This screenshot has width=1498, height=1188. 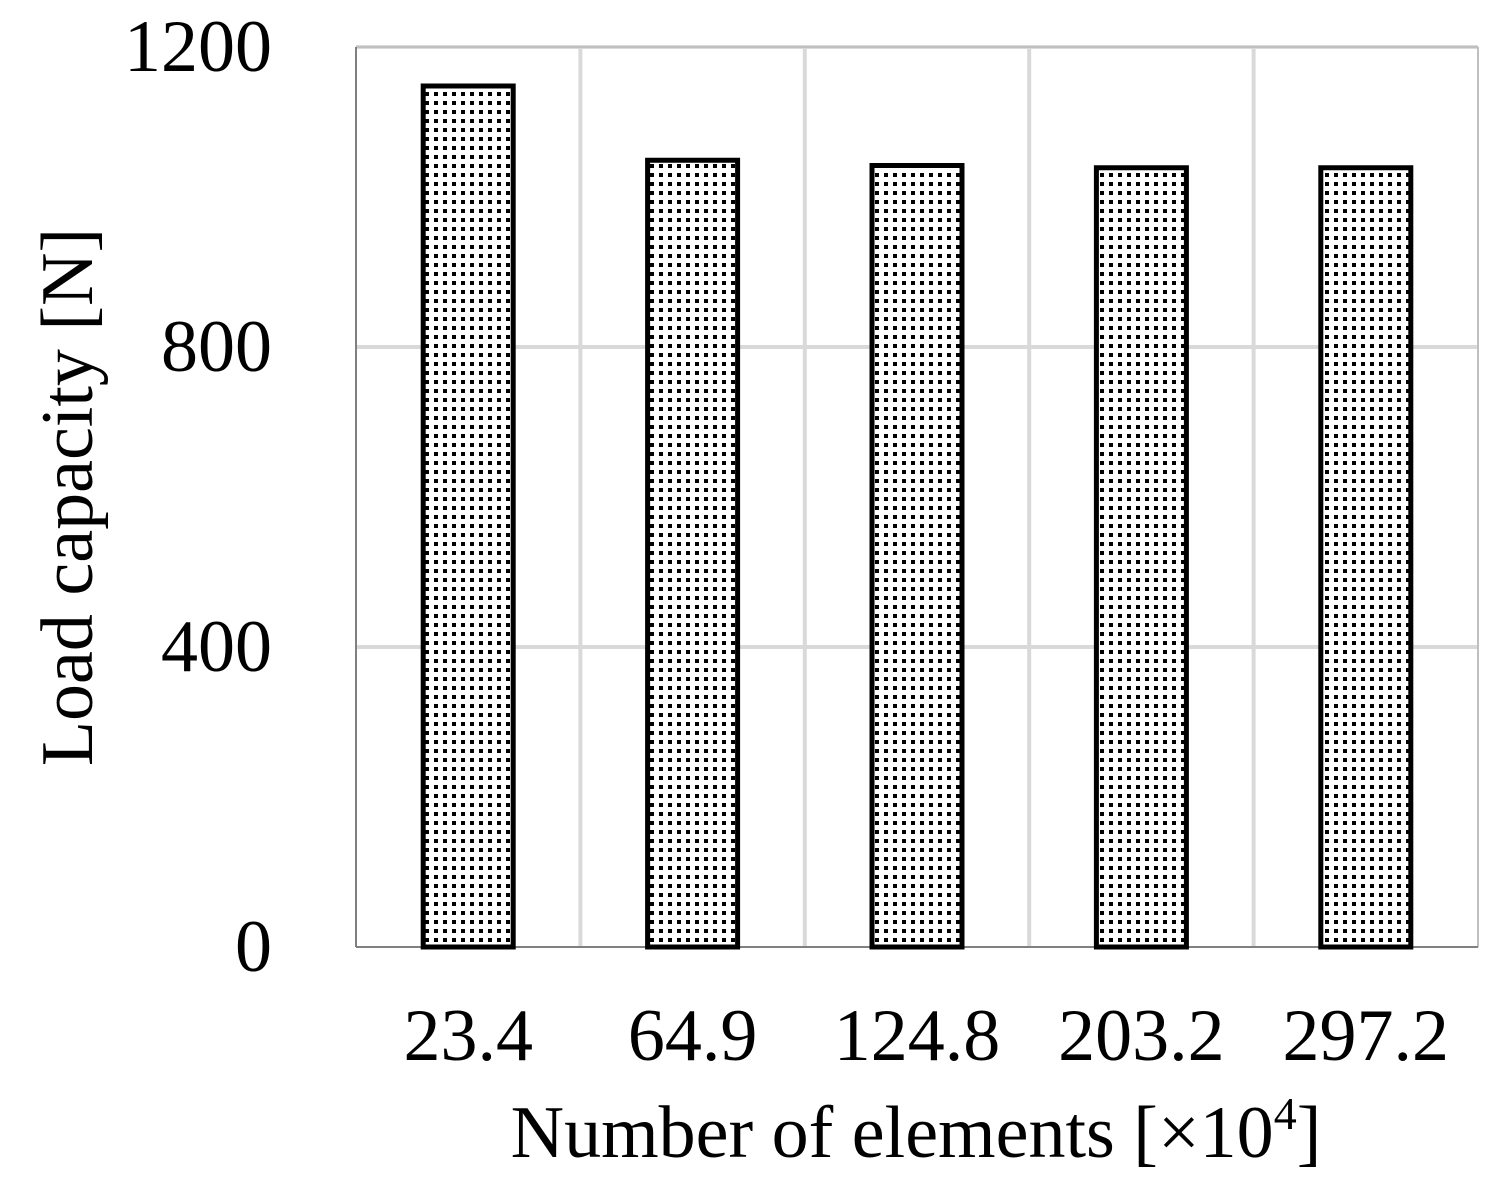 I want to click on x-tick-label: 64.9, so click(x=693, y=1036).